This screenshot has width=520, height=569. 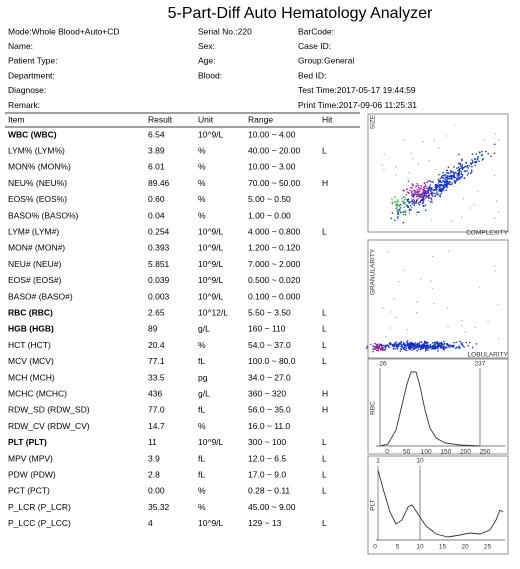 What do you see at coordinates (40, 296) in the screenshot?
I see `cell: BASO# (BASO#)` at bounding box center [40, 296].